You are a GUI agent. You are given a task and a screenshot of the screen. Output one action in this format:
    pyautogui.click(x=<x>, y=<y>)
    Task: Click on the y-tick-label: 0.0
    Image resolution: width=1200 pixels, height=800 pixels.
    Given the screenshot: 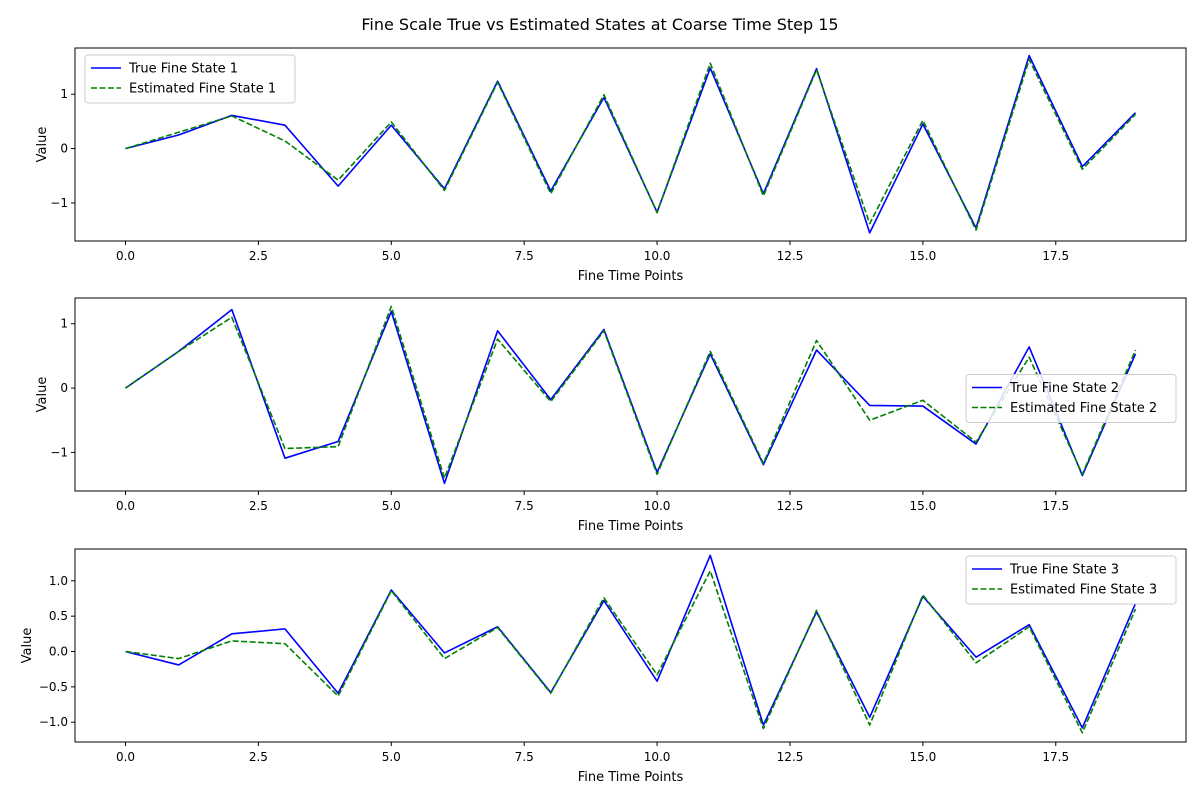 What is the action you would take?
    pyautogui.click(x=58, y=652)
    